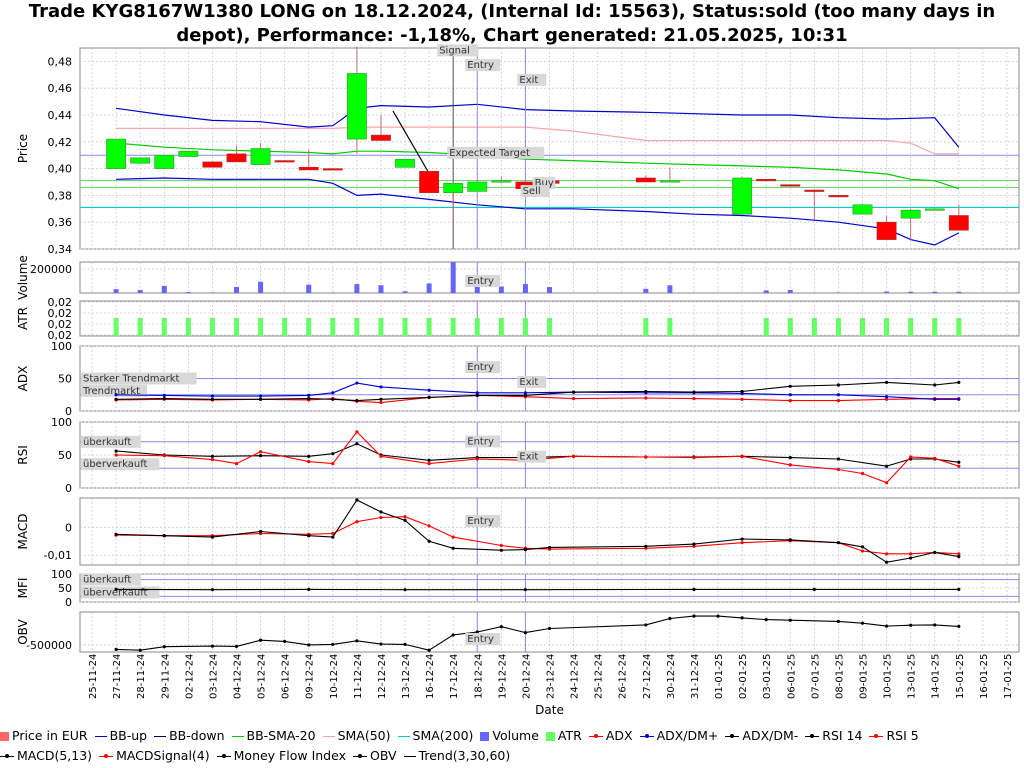 The image size is (1024, 768). I want to click on x-tick-label: 17-01-25, so click(1008, 676).